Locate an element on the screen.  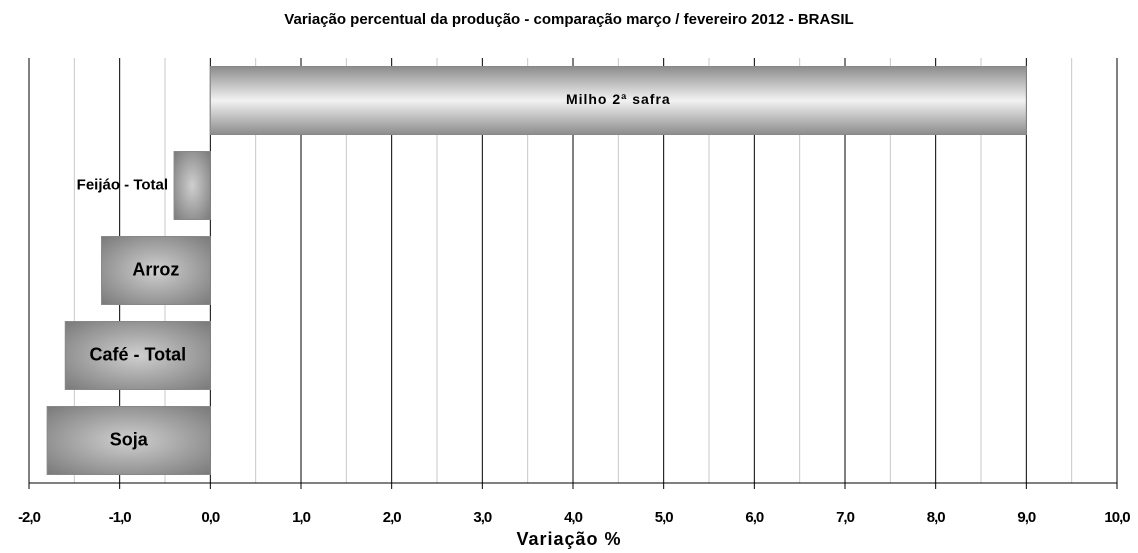
bar-label: Café - Total is located at coordinates (137, 354).